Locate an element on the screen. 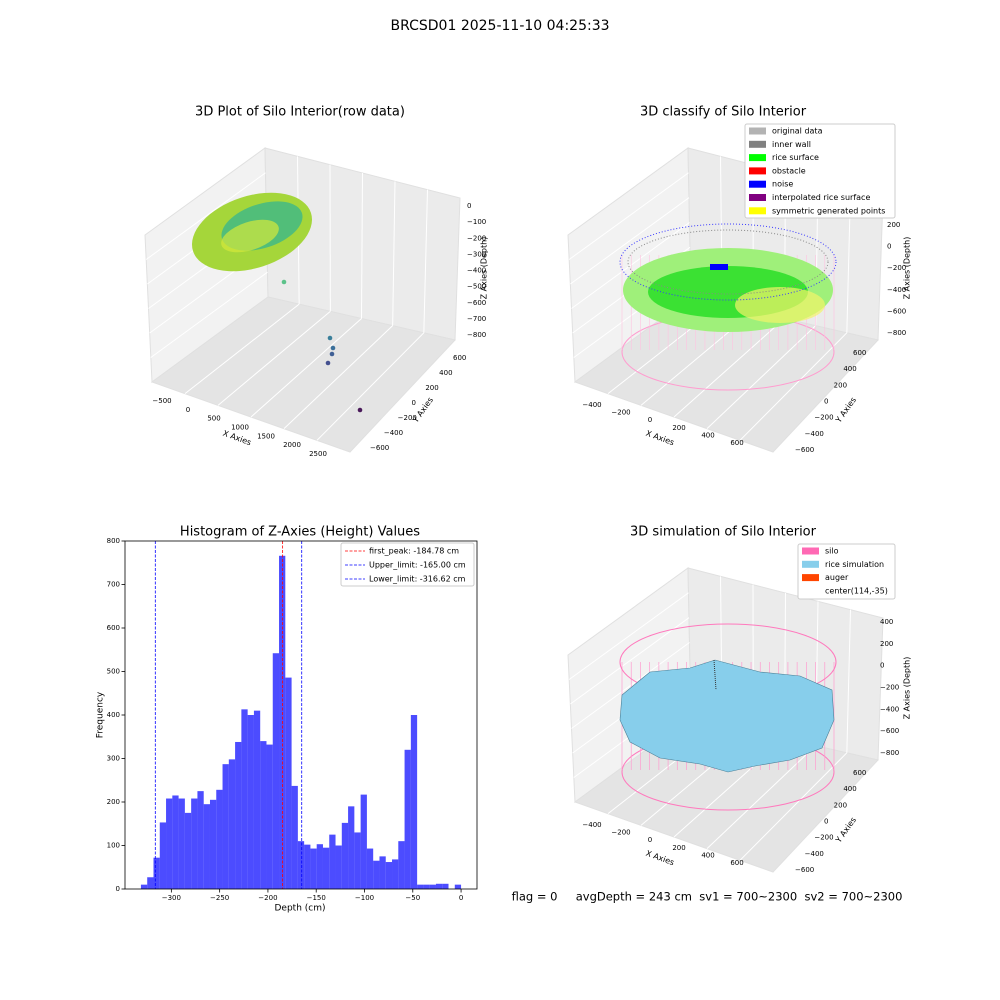  suptitle: BRCSD01 2025-11-10 04:25:33 is located at coordinates (499, 26).